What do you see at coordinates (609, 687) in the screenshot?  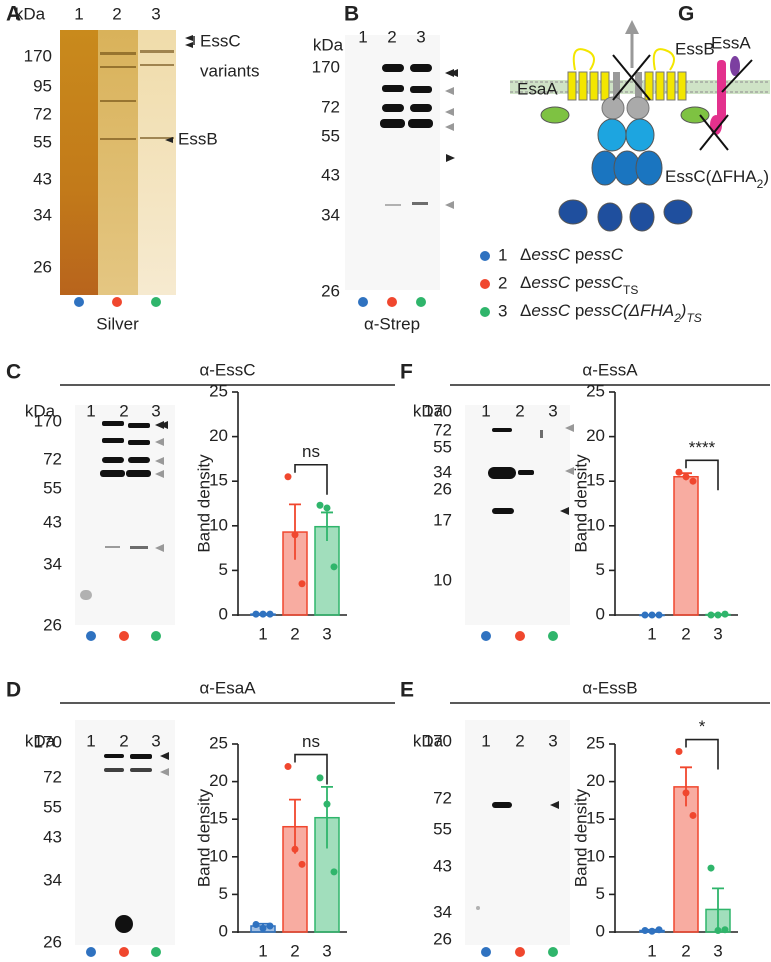 I see `chart-title: α-EssB` at bounding box center [609, 687].